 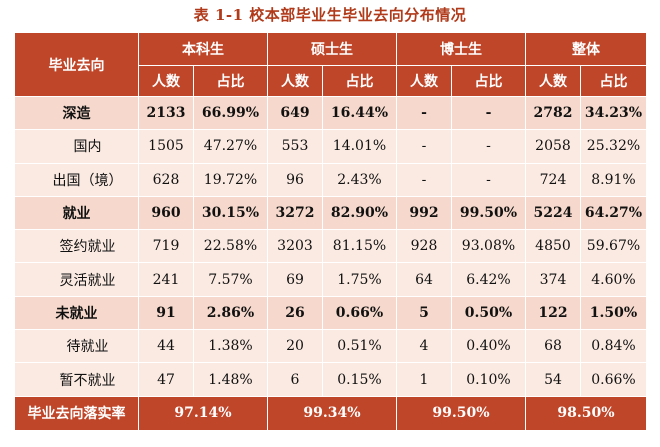 I want to click on cell-count: 928, so click(x=424, y=246).